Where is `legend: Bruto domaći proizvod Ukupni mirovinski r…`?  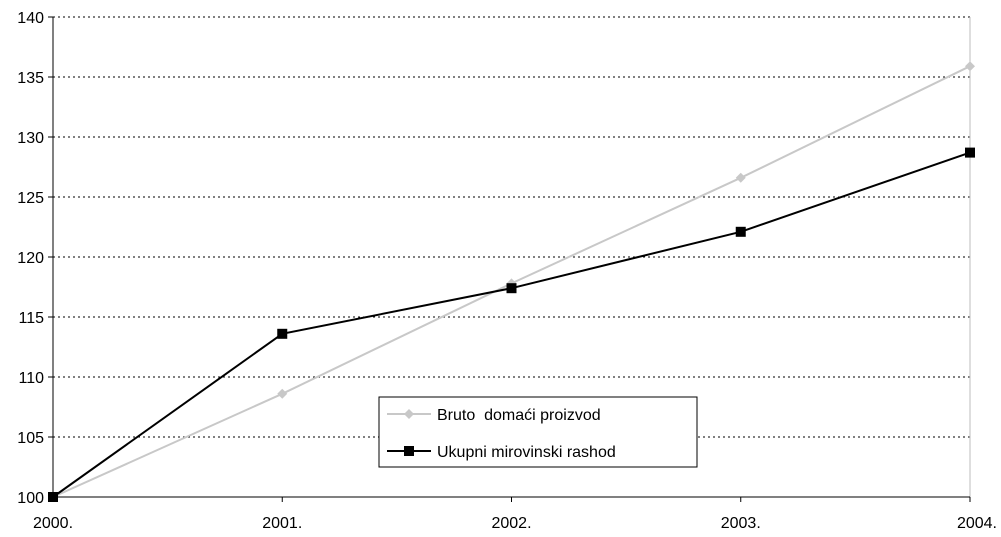 legend: Bruto domaći proizvod Ukupni mirovinski r… is located at coordinates (538, 432).